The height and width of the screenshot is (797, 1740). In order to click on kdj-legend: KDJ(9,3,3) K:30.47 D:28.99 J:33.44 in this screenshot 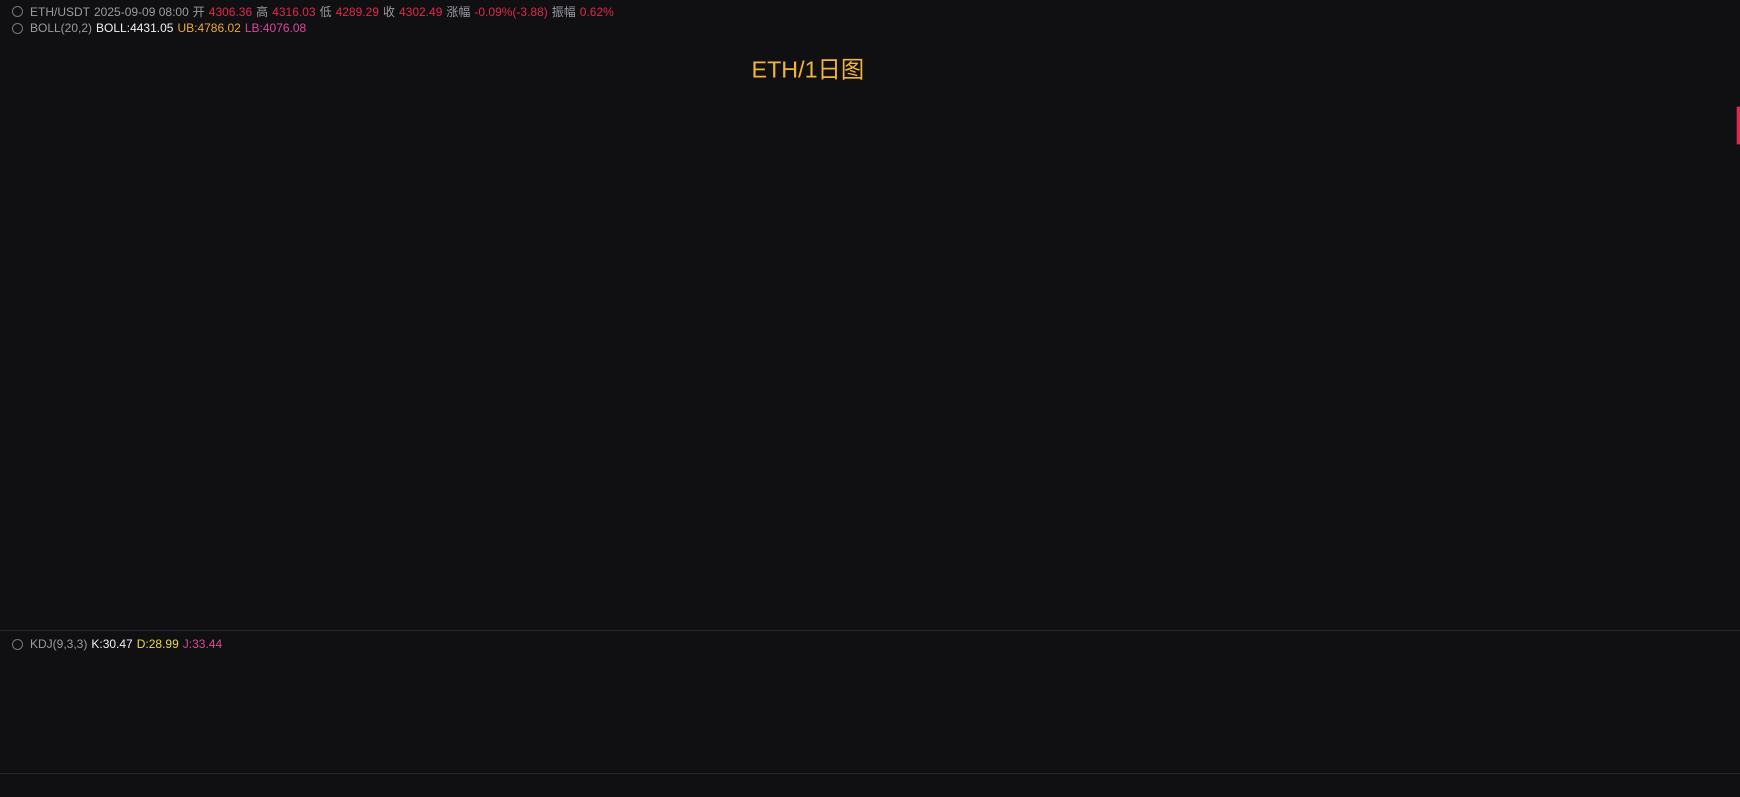, I will do `click(117, 644)`.